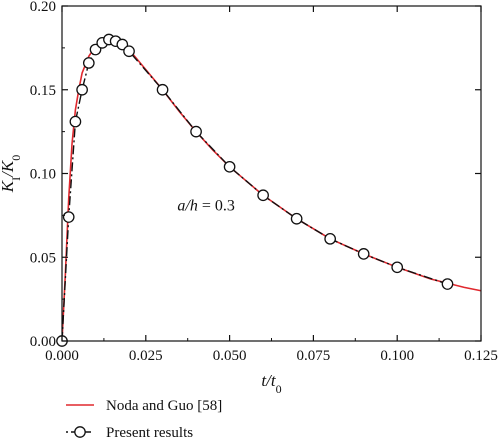  Describe the element at coordinates (11, 174) in the screenshot. I see `y-axis-label: KI/K0` at that location.